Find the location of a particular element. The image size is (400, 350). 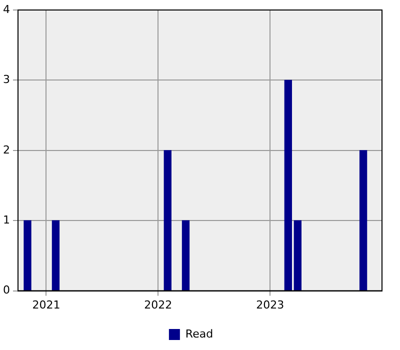

y-tick-label: 3 is located at coordinates (6, 79).